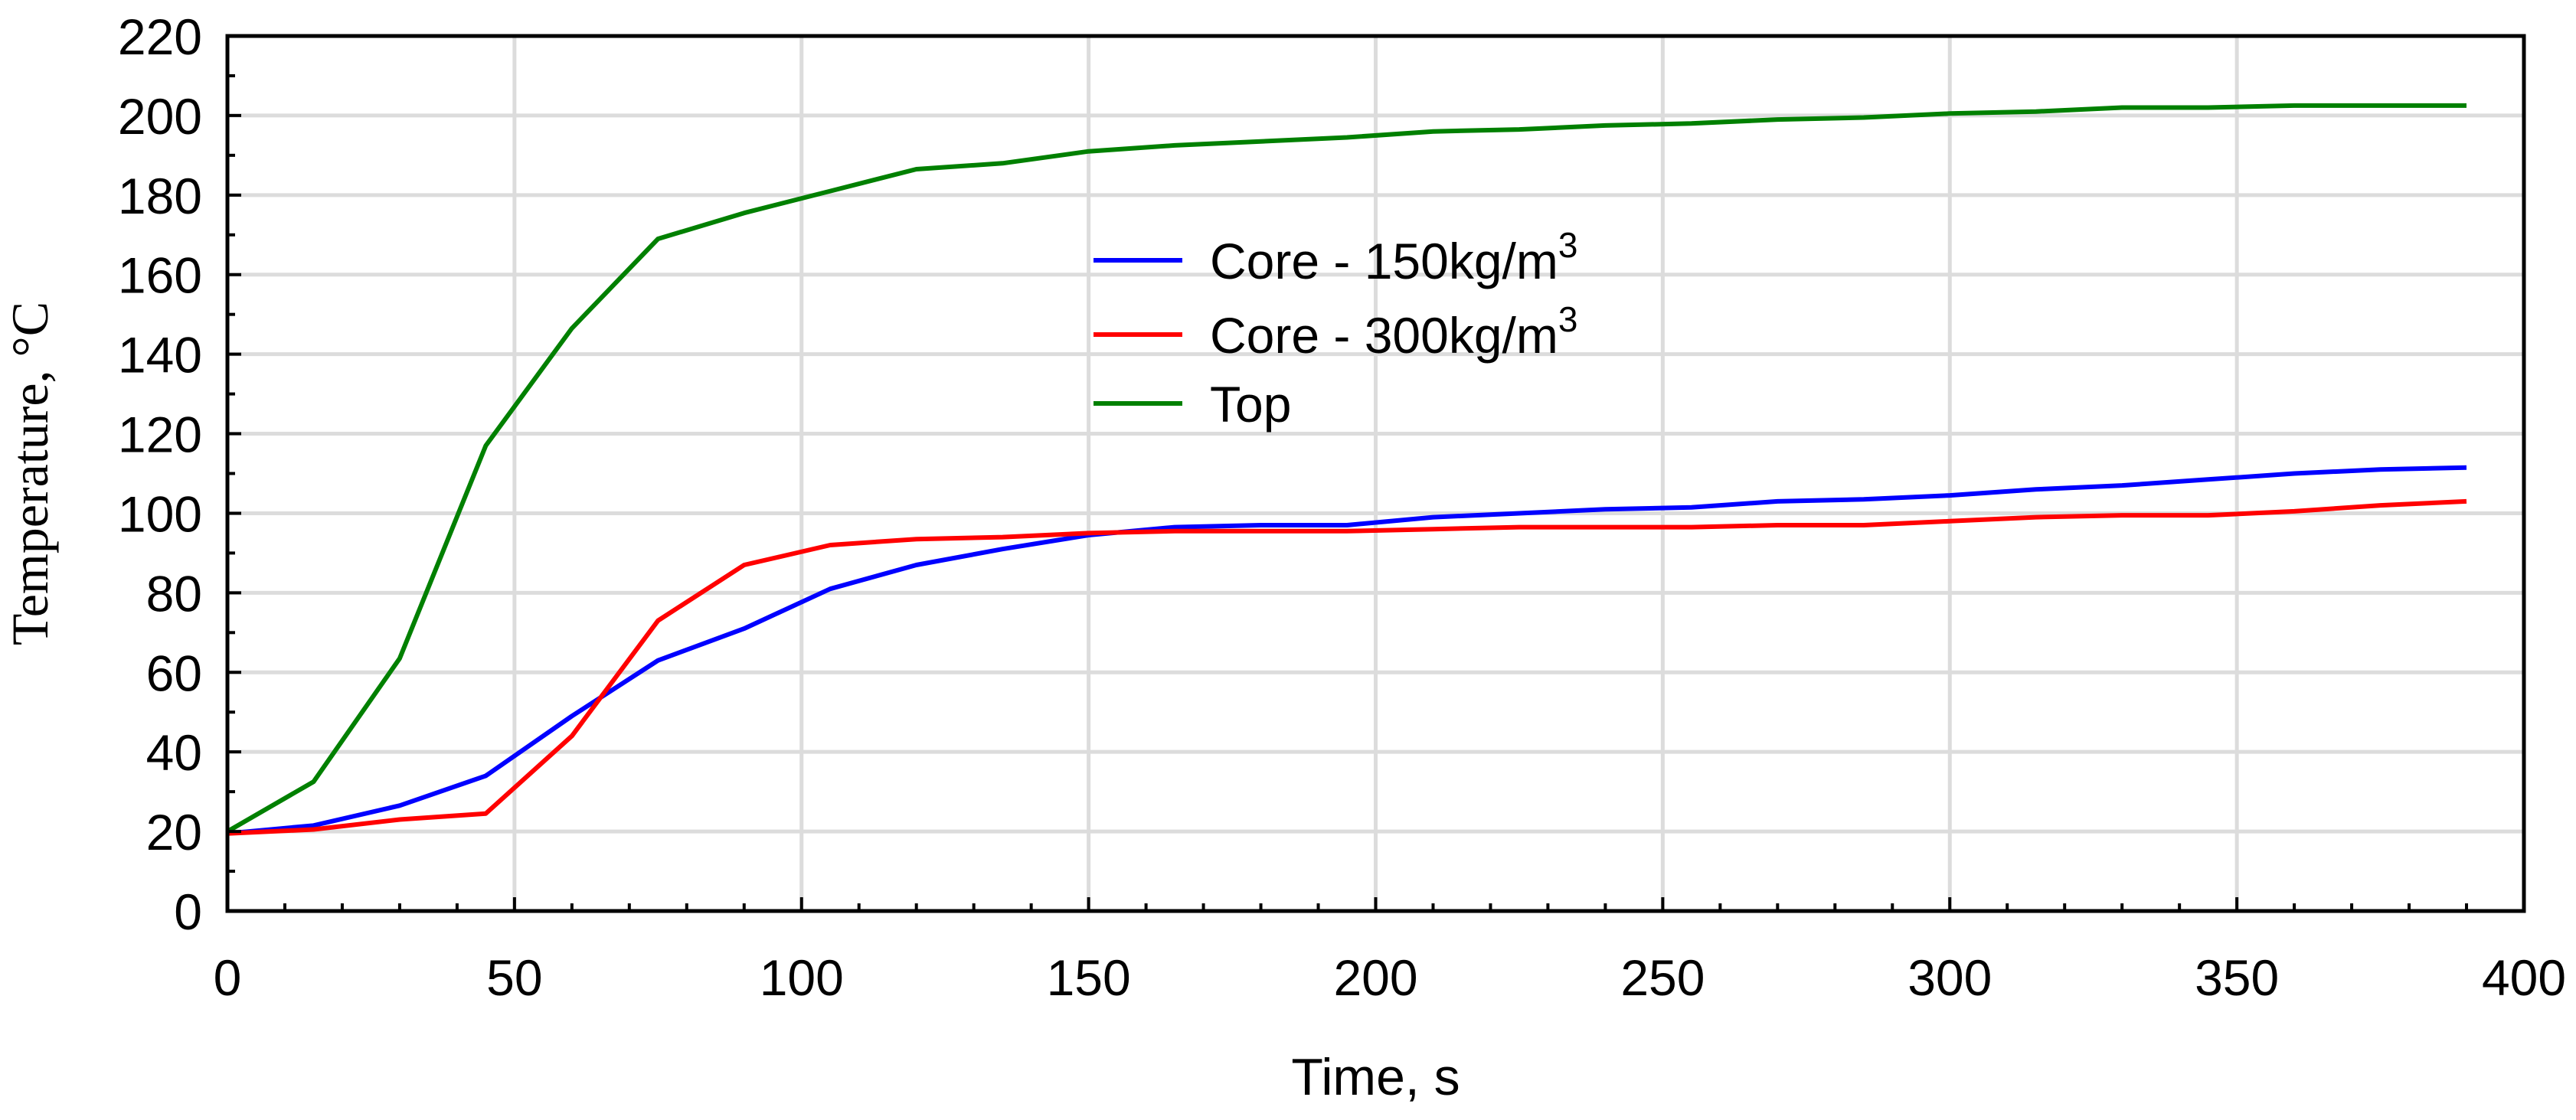 The width and height of the screenshot is (2576, 1120). Describe the element at coordinates (160, 36) in the screenshot. I see `y-tick-label: 220` at that location.